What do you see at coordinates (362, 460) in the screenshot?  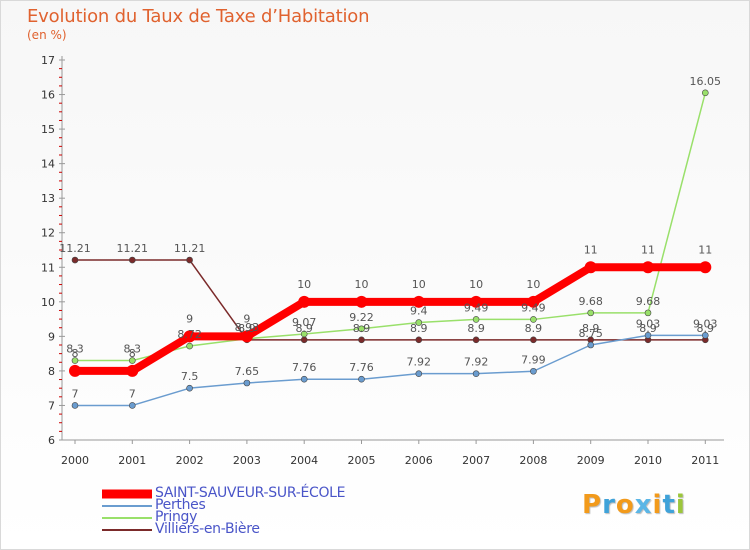 I see `x-tick-label: 2005` at bounding box center [362, 460].